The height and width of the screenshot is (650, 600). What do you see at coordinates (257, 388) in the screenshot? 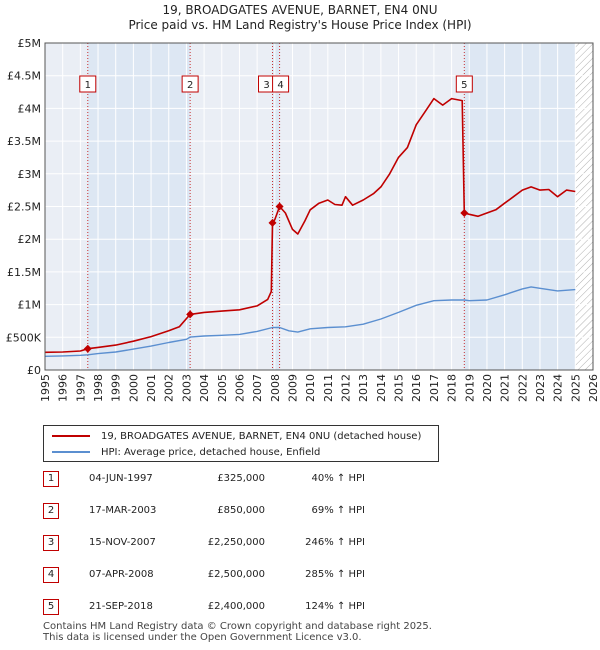
I see `x-tick-label: 2007` at bounding box center [257, 388].